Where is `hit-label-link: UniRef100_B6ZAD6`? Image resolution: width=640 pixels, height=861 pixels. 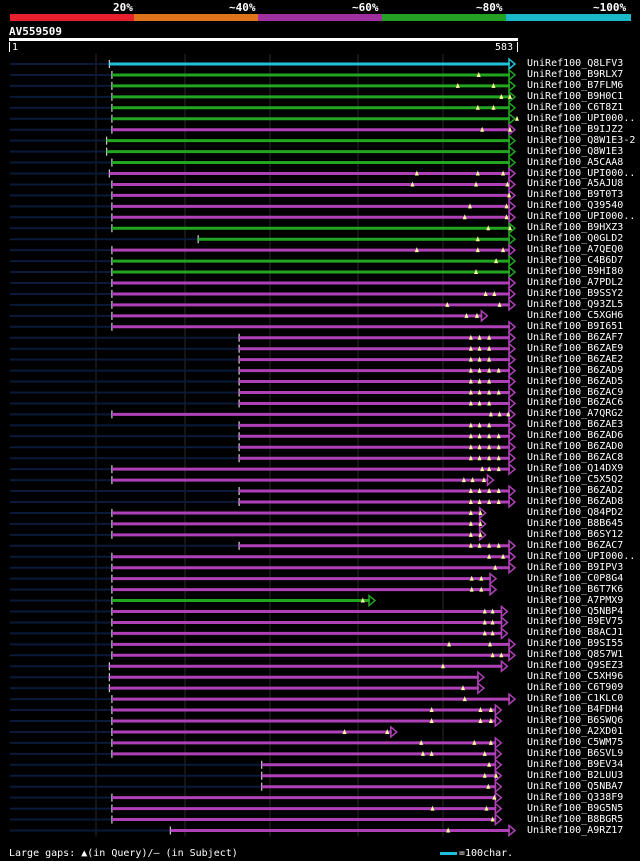 hit-label-link: UniRef100_B6ZAD6 is located at coordinates (575, 436).